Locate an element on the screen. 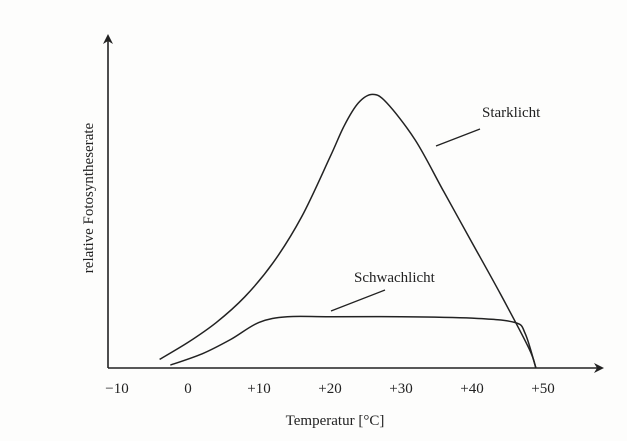 Image resolution: width=627 pixels, height=441 pixels. leader-line-schwachlicht is located at coordinates (358, 300).